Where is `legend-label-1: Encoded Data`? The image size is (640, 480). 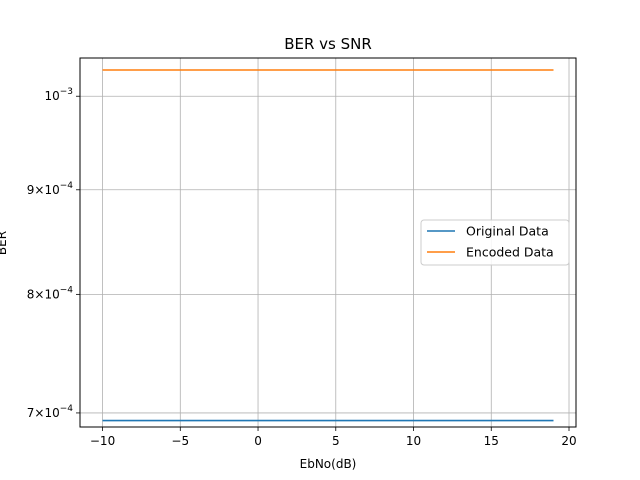 legend-label-1: Encoded Data is located at coordinates (510, 252).